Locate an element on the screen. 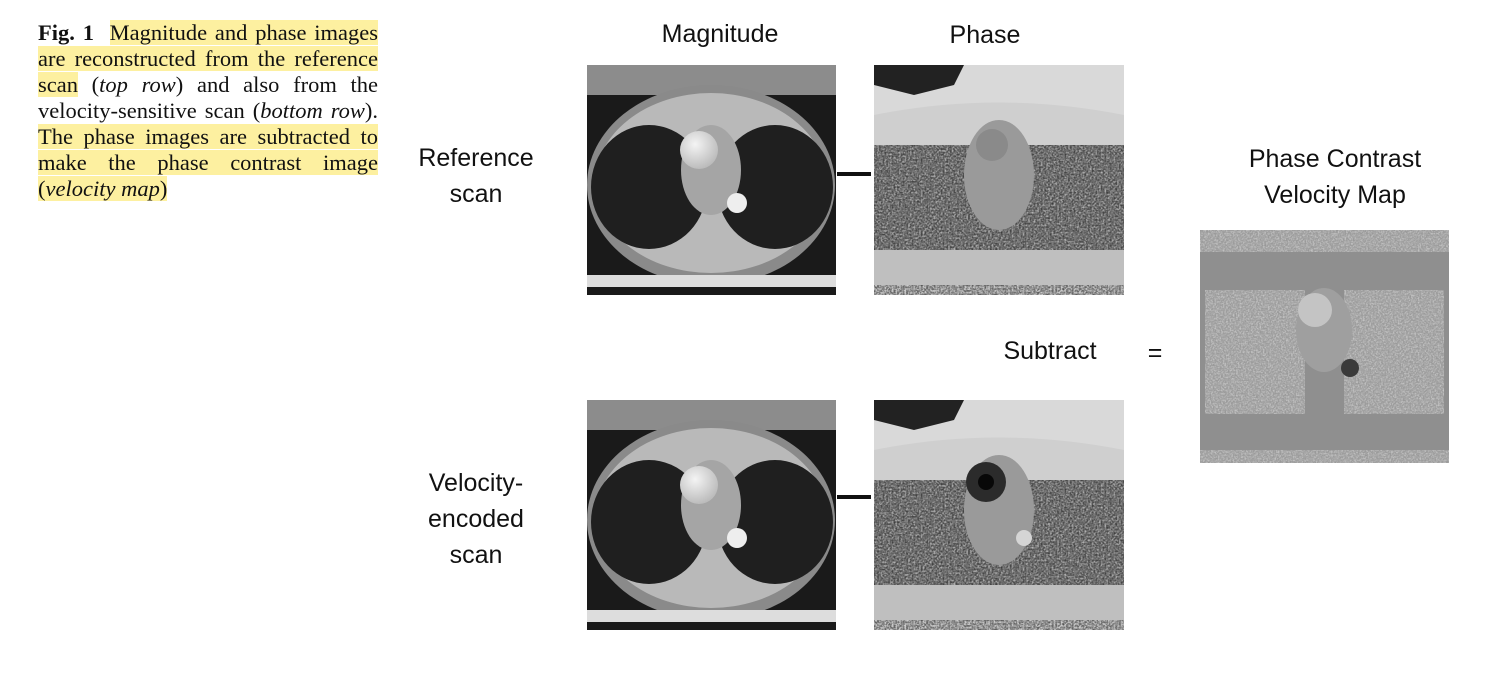 This screenshot has height=678, width=1507. row-label-reference-line2: scan is located at coordinates (476, 194).